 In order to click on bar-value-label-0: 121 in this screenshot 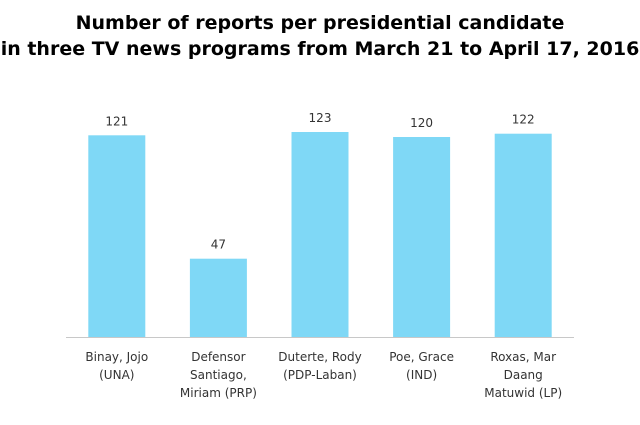, I will do `click(116, 121)`.